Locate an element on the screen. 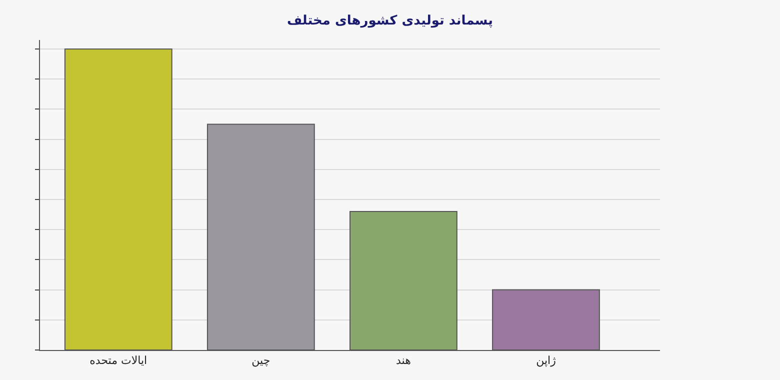 This screenshot has width=780, height=380. x-tick-label: ژاپن is located at coordinates (546, 361).